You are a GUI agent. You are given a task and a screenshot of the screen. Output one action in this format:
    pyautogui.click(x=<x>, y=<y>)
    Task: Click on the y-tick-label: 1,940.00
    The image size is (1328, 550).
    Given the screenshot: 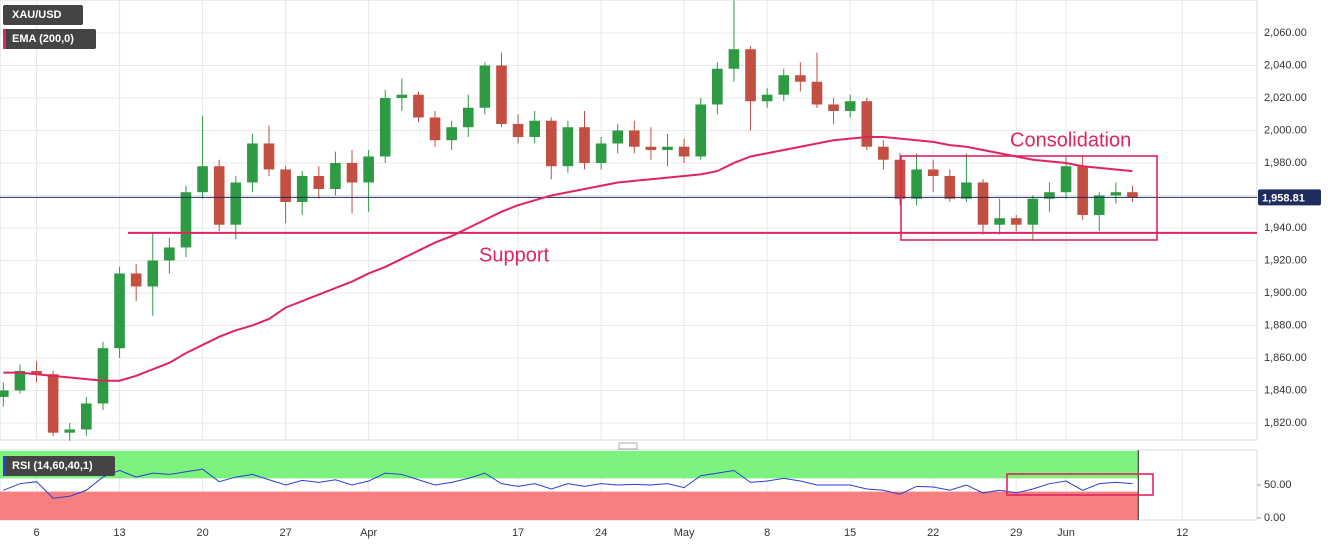 What is the action you would take?
    pyautogui.click(x=1285, y=228)
    